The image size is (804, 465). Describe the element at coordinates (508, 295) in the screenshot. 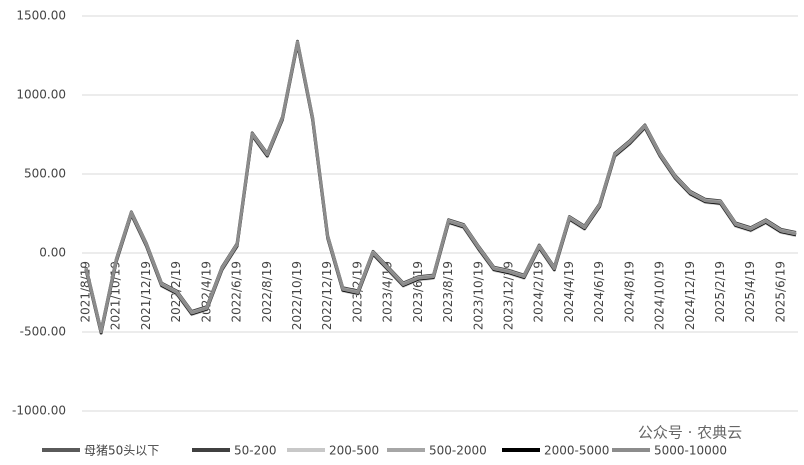

I see `x-tick-label: 2023/12/19` at that location.